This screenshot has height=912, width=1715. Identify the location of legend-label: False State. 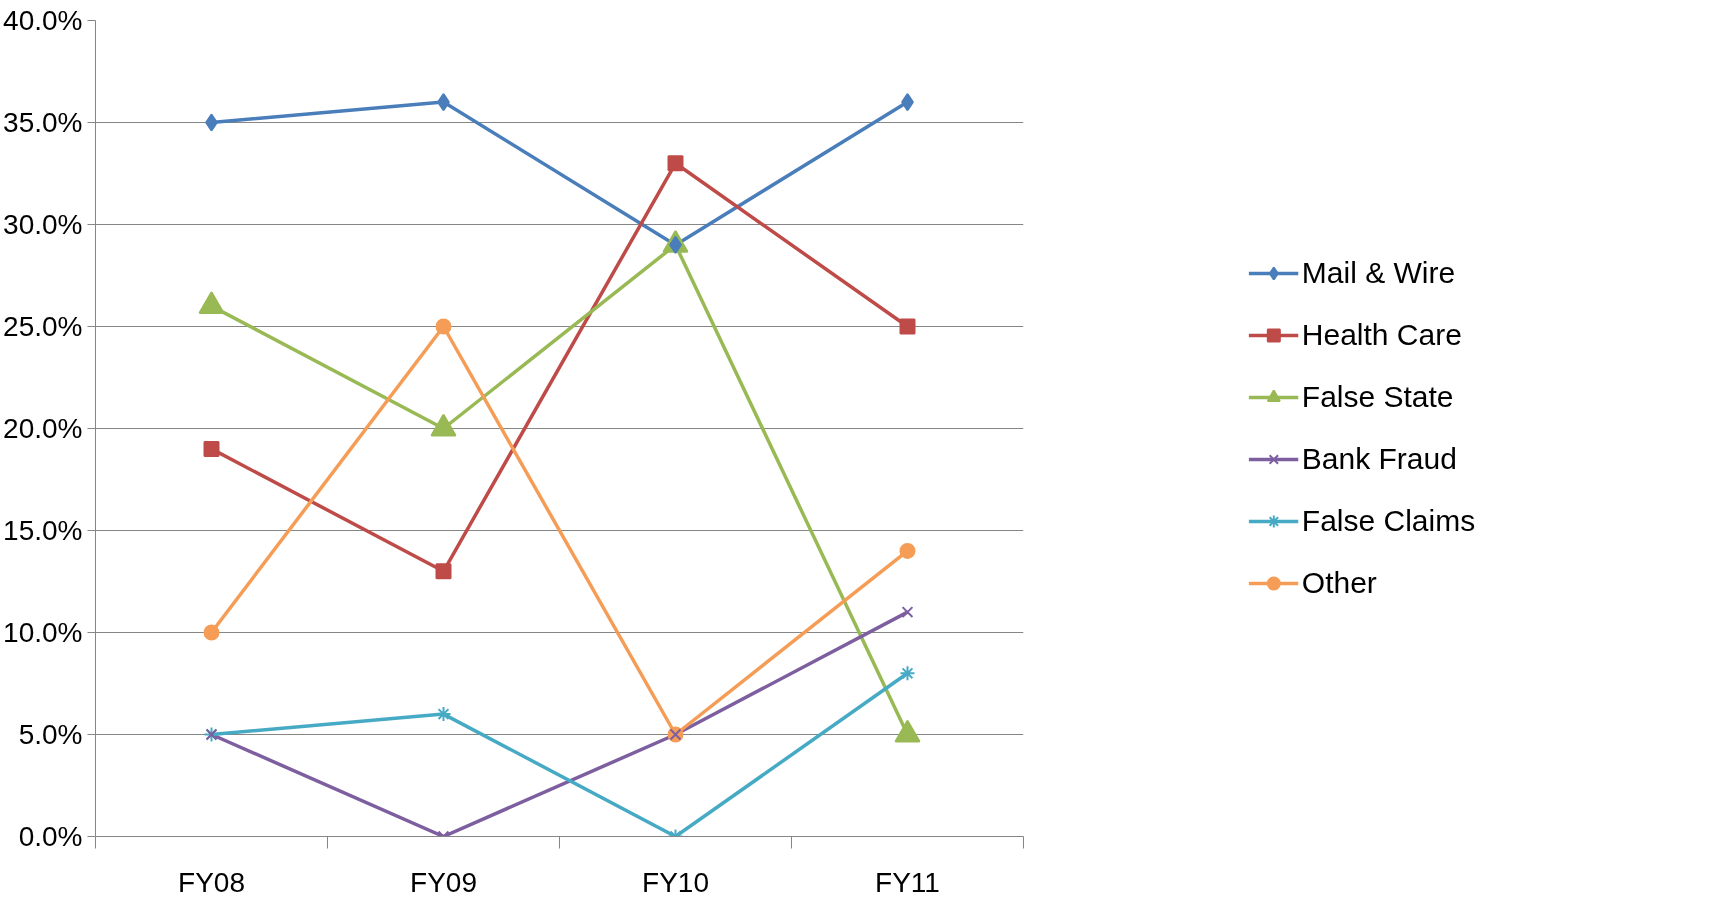
(1377, 397).